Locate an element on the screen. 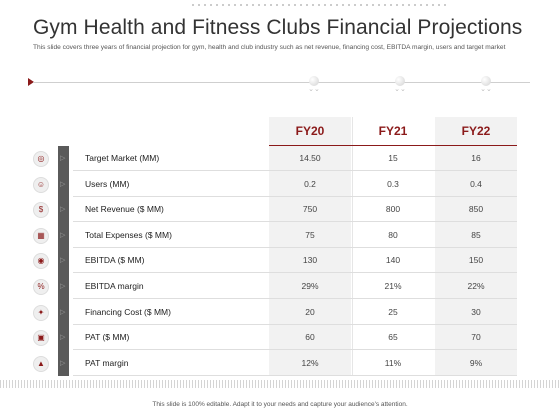 This screenshot has width=560, height=420. table-row: ☺ ▷ Users (MM) 0.2 0.3 0.4 is located at coordinates (275, 184).